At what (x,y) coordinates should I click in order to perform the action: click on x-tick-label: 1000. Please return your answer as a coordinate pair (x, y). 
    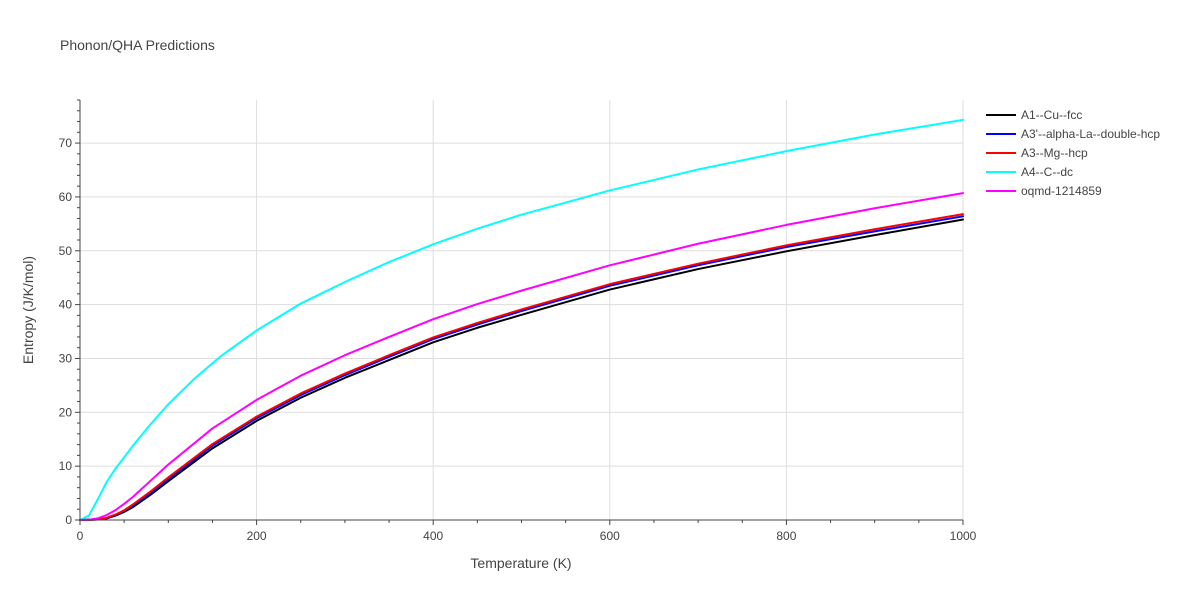
    Looking at the image, I should click on (963, 536).